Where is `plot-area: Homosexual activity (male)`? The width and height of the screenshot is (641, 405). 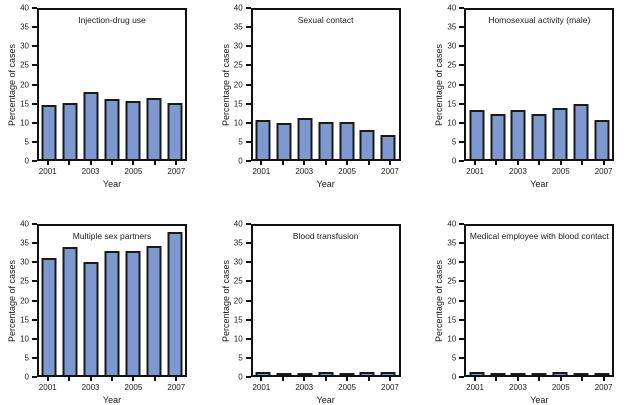 plot-area: Homosexual activity (male) is located at coordinates (539, 84).